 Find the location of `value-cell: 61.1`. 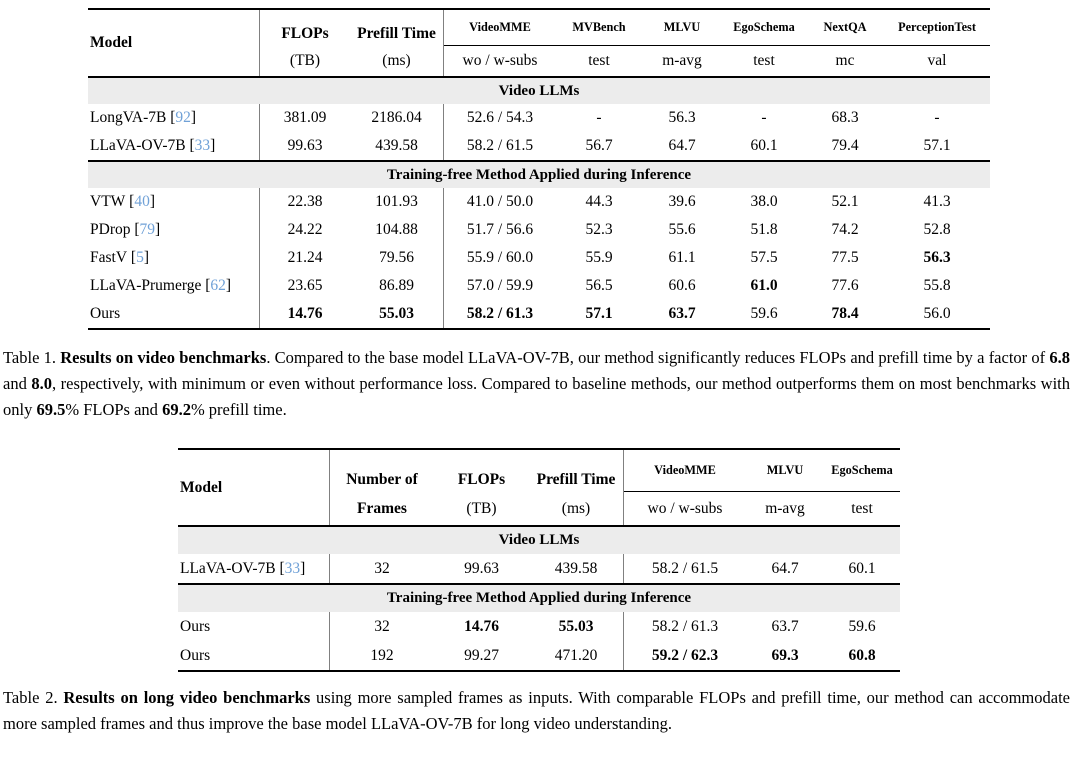

value-cell: 61.1 is located at coordinates (682, 257).